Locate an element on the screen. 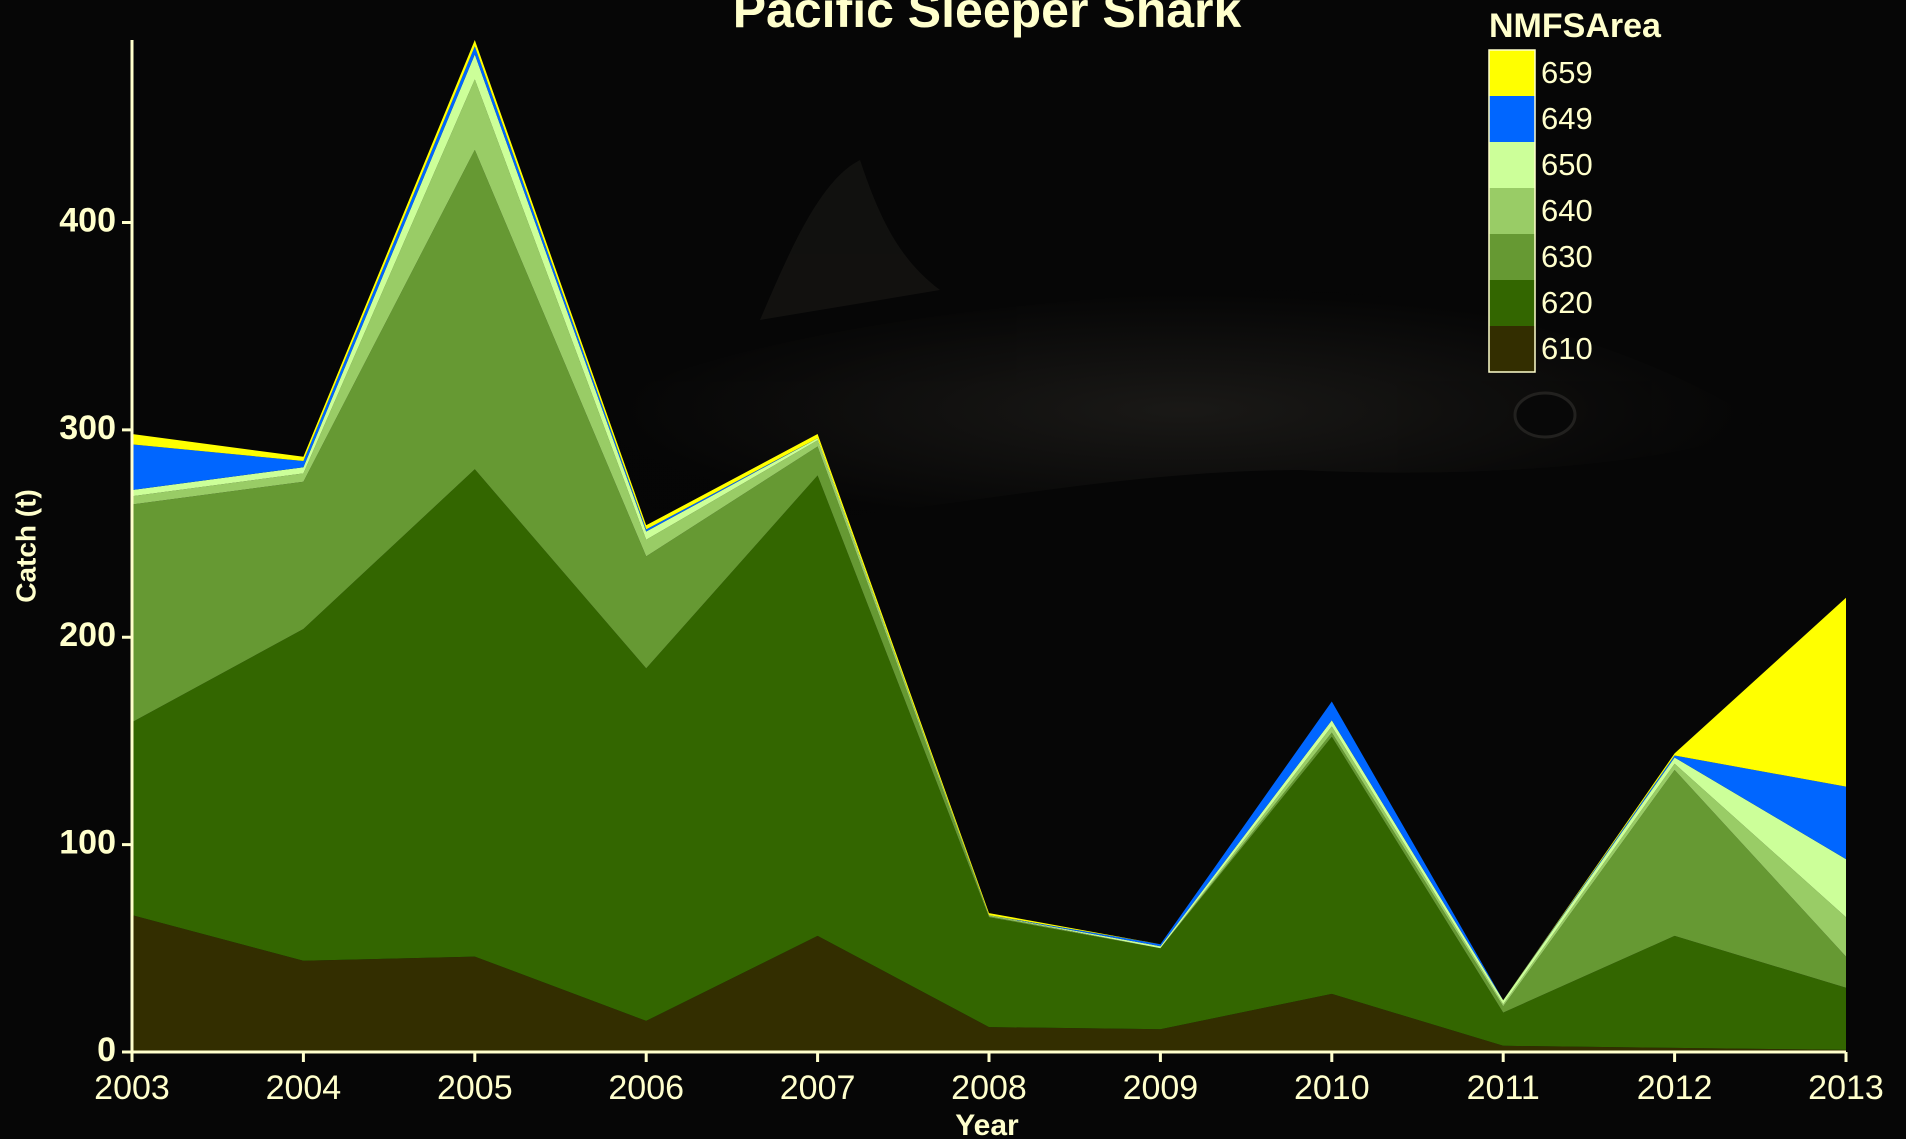 Image resolution: width=1906 pixels, height=1139 pixels. legend-title: NMFSArea is located at coordinates (1575, 26).